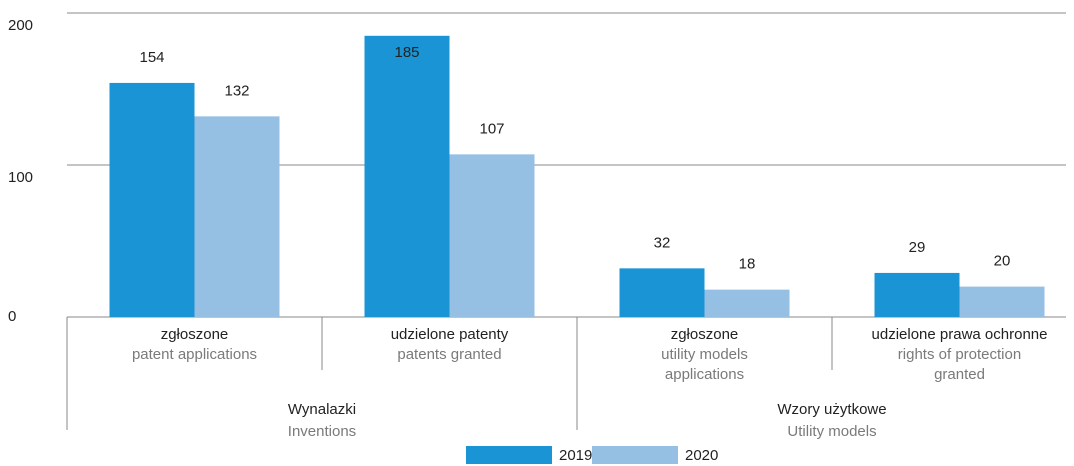 The height and width of the screenshot is (466, 1074). I want to click on x-tick-sublabel: patents granted, so click(449, 354).